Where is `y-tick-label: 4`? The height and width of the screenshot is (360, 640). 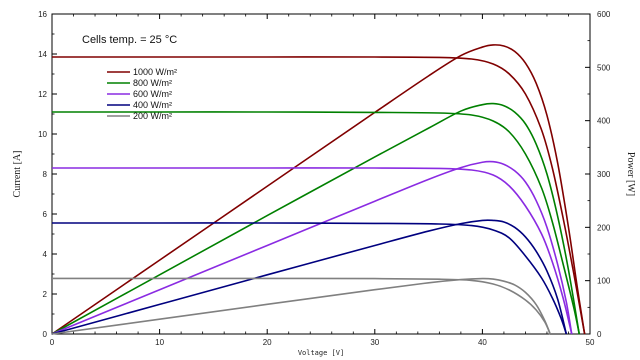
y-tick-label: 4 is located at coordinates (45, 254).